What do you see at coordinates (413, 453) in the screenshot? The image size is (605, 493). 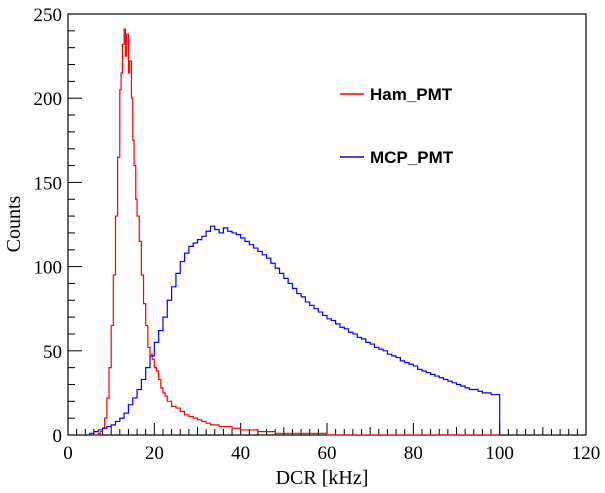 I see `x-tick-label: 80` at bounding box center [413, 453].